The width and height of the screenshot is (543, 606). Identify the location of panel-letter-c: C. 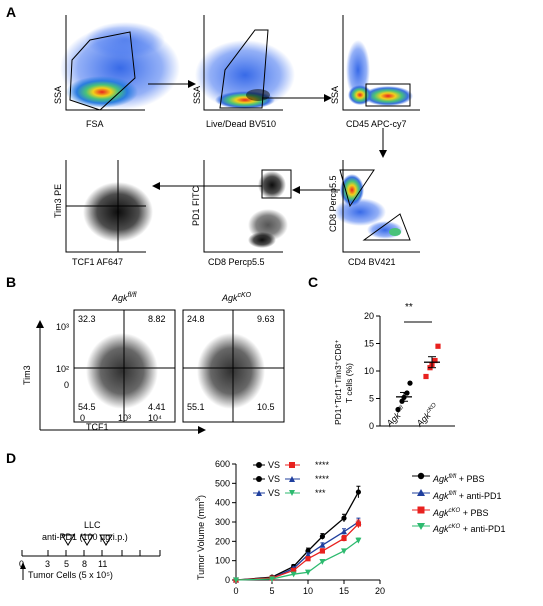
(313, 282).